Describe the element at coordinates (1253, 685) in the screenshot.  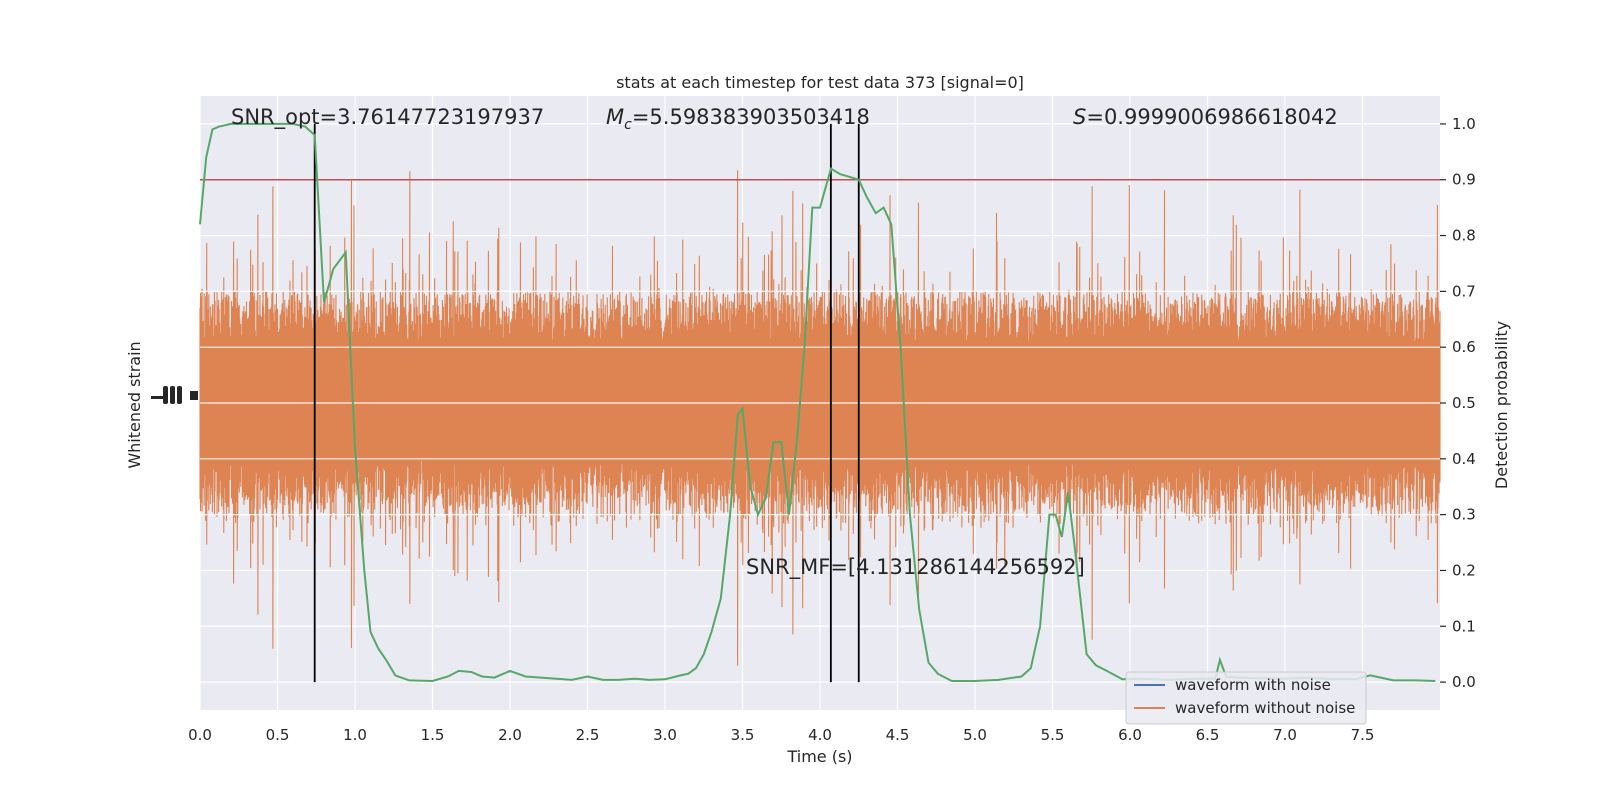
I see `legend-label-with-noise: waveform with noise` at that location.